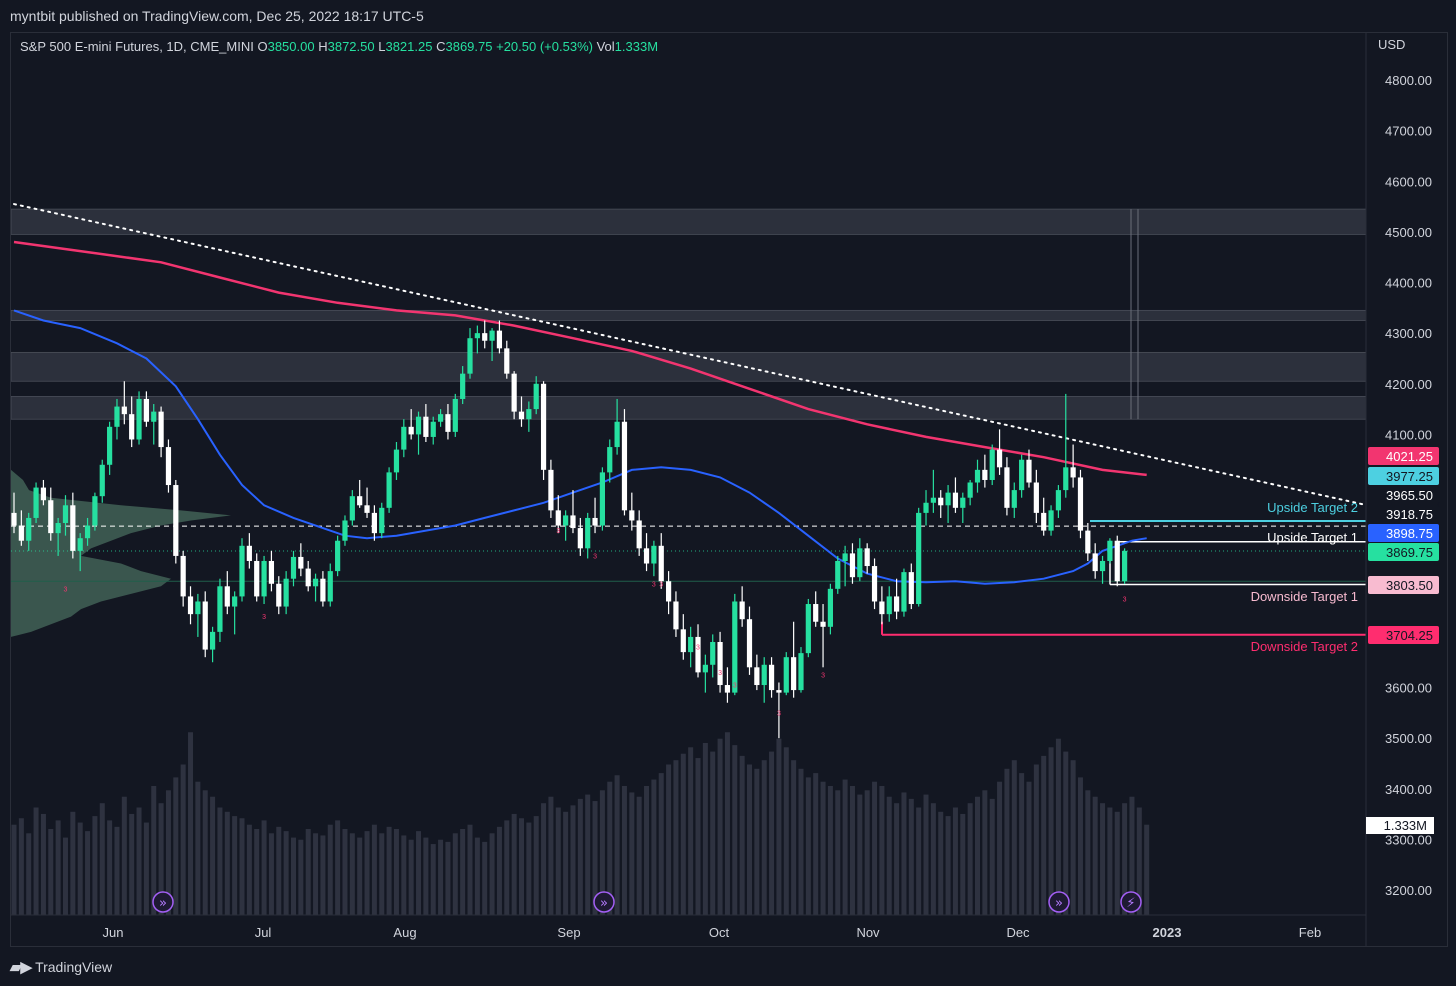  Describe the element at coordinates (1408, 434) in the screenshot. I see `y-tick-label: 4100.00` at that location.